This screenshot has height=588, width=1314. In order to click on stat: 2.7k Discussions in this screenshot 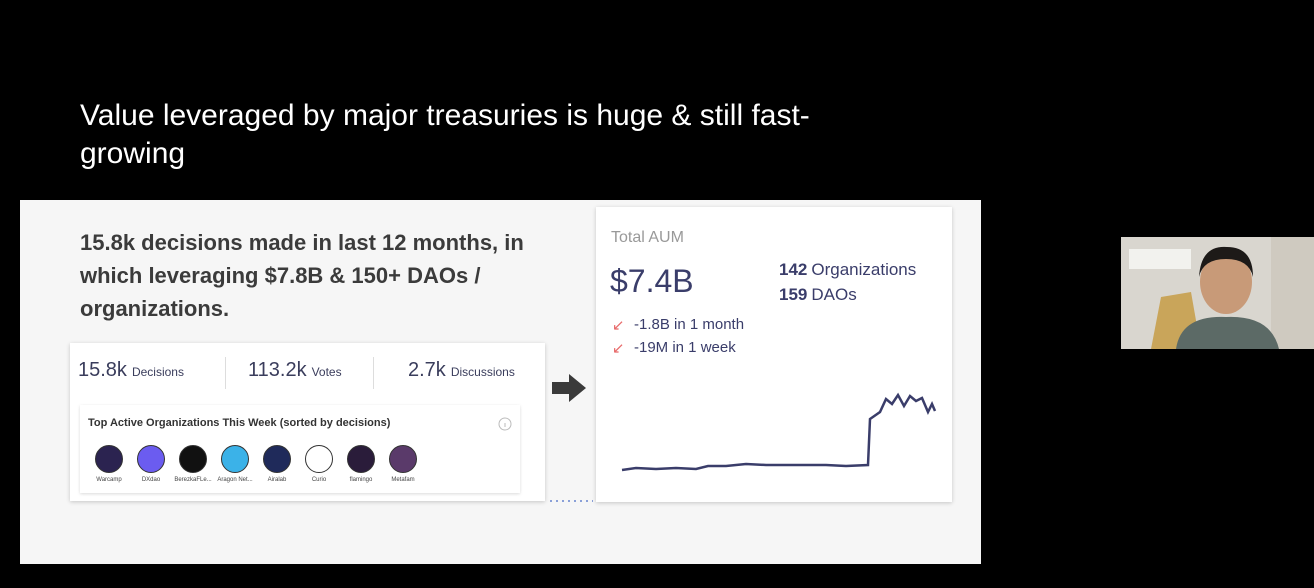, I will do `click(461, 370)`.